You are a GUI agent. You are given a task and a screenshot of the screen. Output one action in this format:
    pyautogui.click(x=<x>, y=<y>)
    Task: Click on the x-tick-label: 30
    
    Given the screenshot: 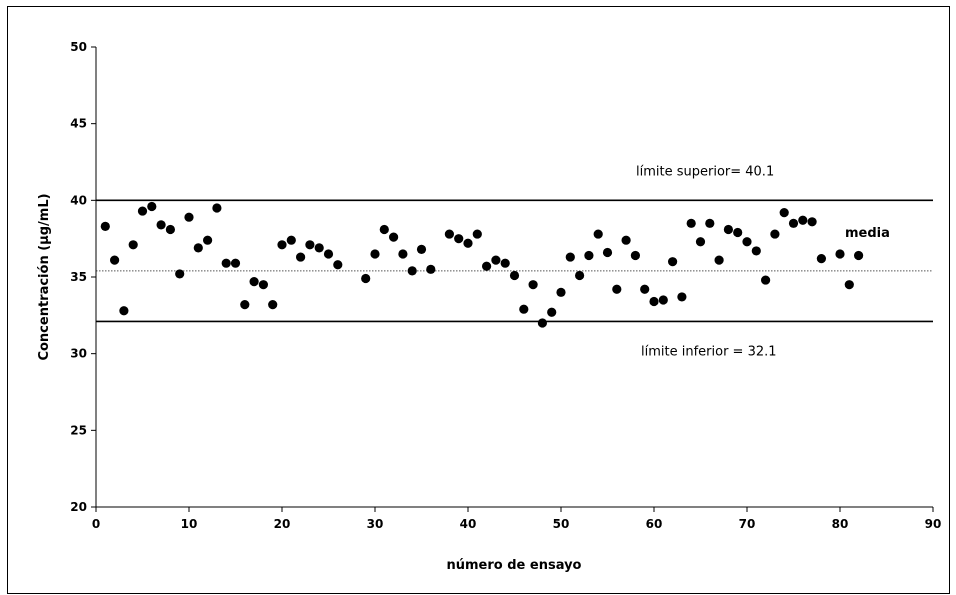 What is the action you would take?
    pyautogui.click(x=375, y=524)
    